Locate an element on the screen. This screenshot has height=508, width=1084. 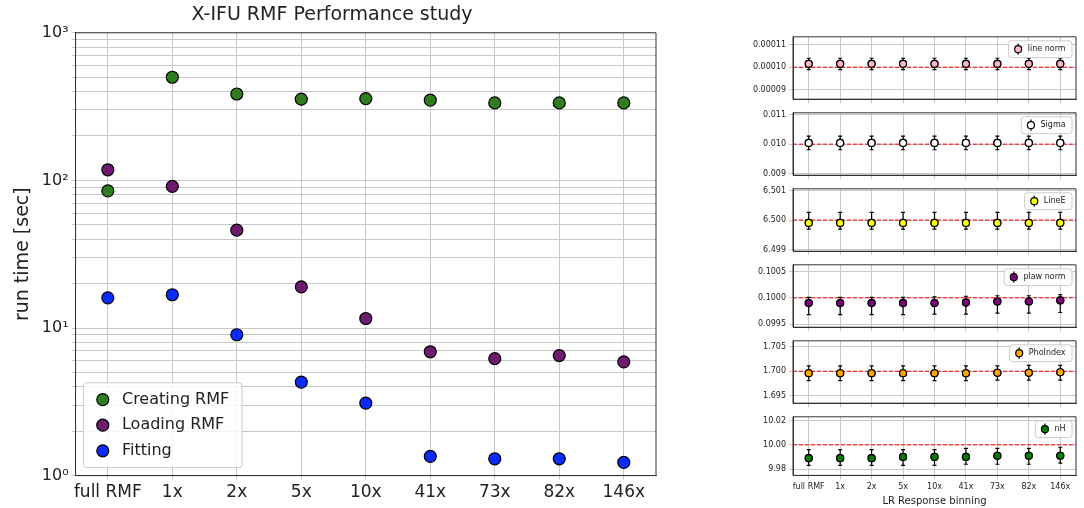
legend-label: nH is located at coordinates (1060, 429).